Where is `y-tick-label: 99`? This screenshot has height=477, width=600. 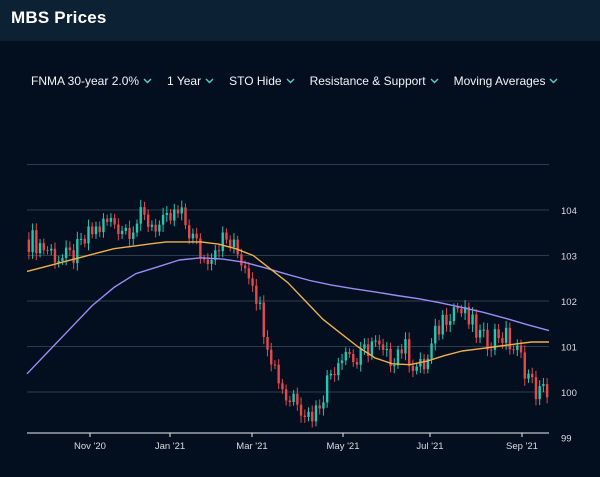 y-tick-label: 99 is located at coordinates (566, 439).